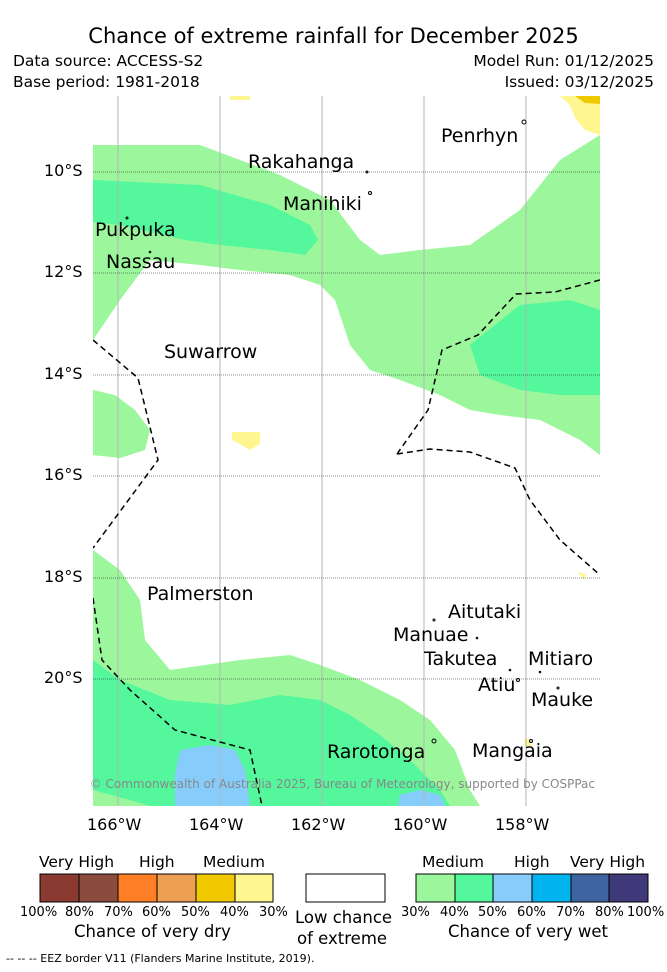 The width and height of the screenshot is (667, 972). What do you see at coordinates (273, 912) in the screenshot?
I see `dry-tick: 30%` at bounding box center [273, 912].